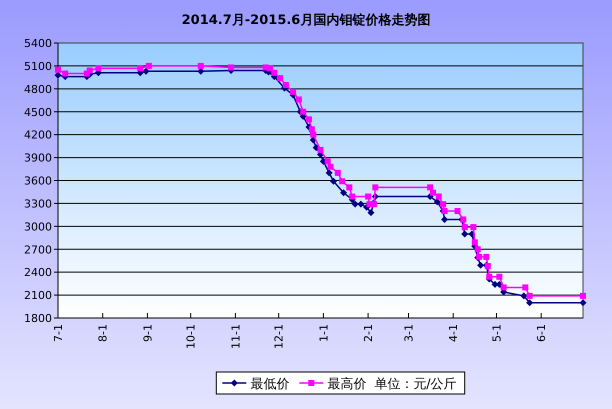  What do you see at coordinates (306, 20) in the screenshot?
I see `chart-title: 2014.7月-2015.6月国内钼锭价格走势图` at bounding box center [306, 20].